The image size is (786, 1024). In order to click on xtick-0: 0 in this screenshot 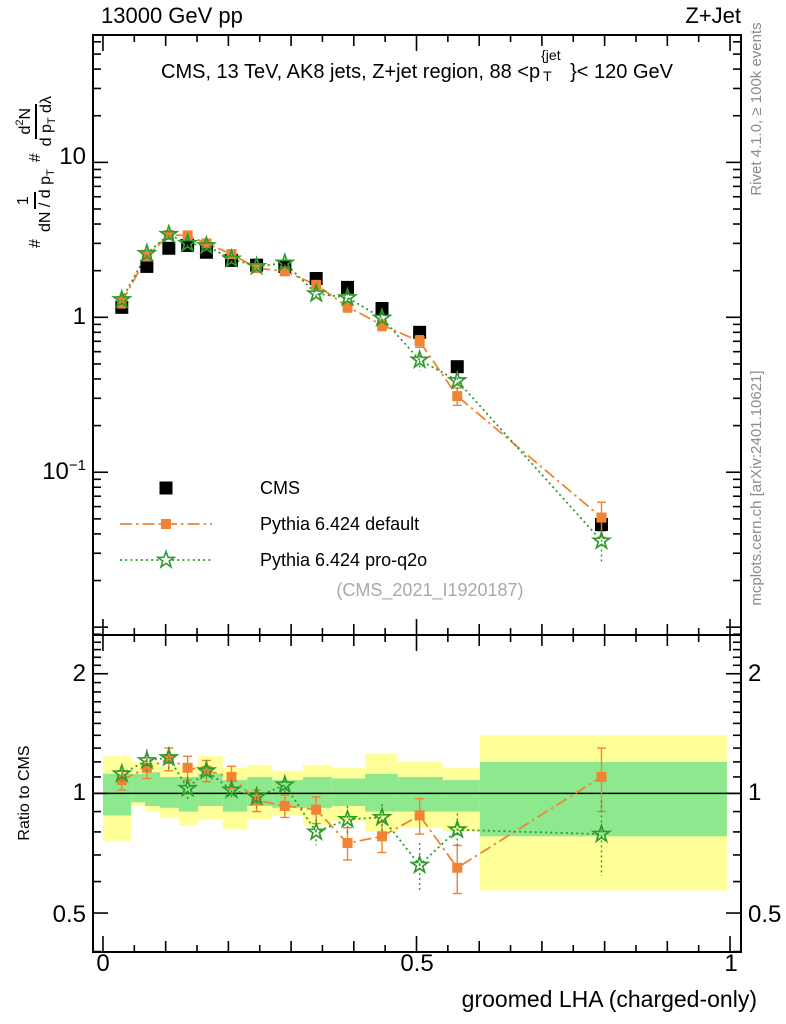, I will do `click(103, 963)`.